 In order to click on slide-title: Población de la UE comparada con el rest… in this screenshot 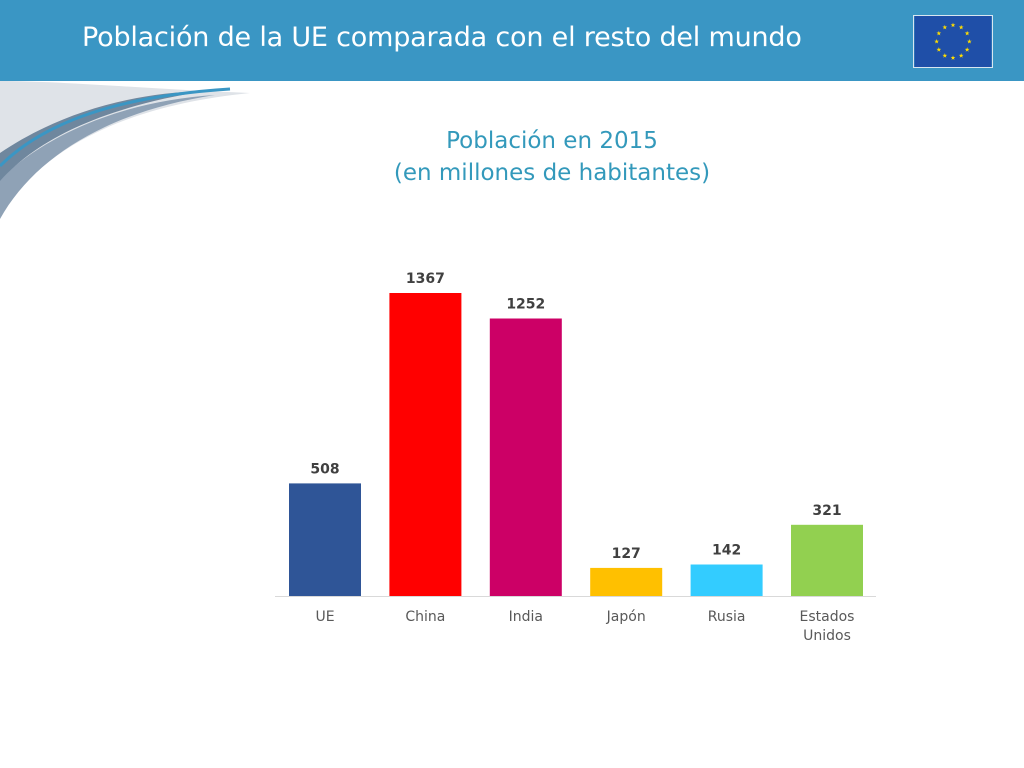, I will do `click(442, 37)`.